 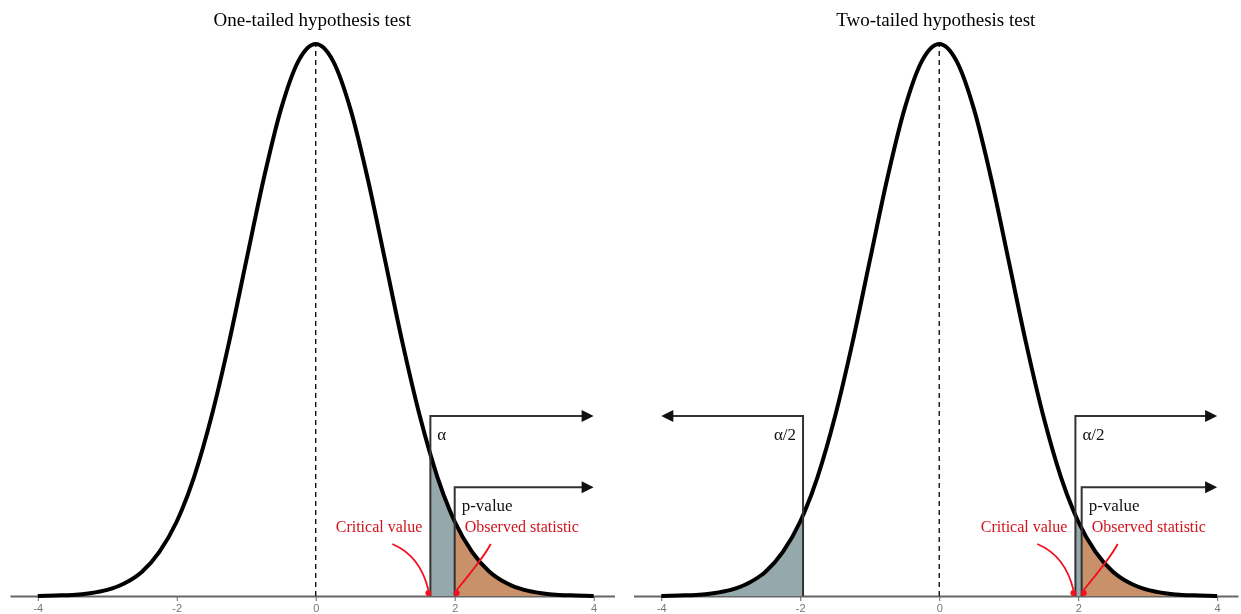 What do you see at coordinates (442, 435) in the screenshot?
I see `annotation: α` at bounding box center [442, 435].